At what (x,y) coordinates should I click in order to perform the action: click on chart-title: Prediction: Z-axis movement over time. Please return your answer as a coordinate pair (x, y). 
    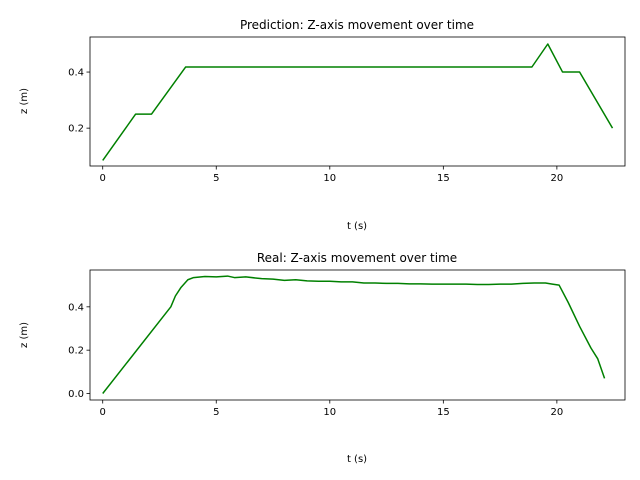
    Looking at the image, I should click on (357, 25).